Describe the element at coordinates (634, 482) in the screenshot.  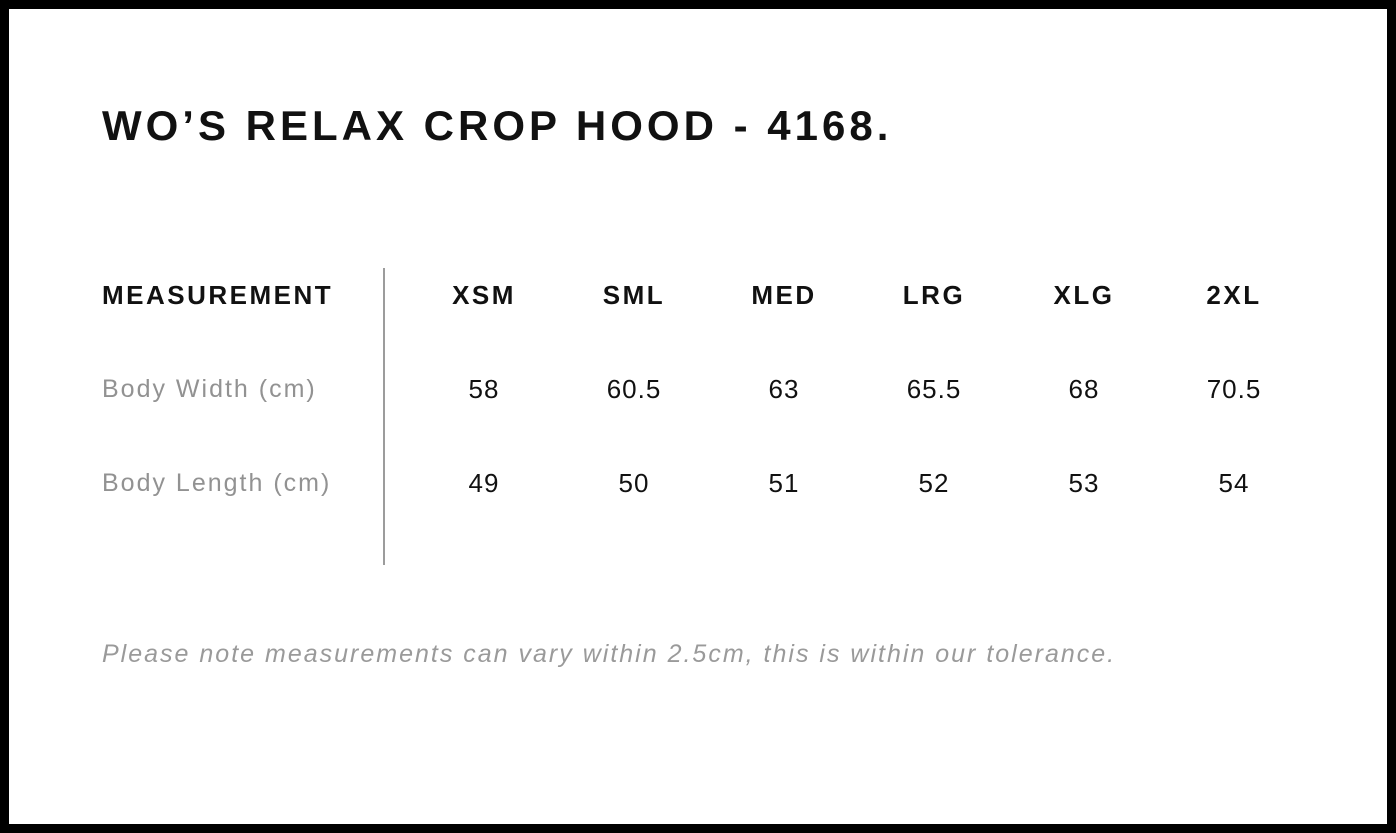
I see `body-length-sml: 50` at that location.